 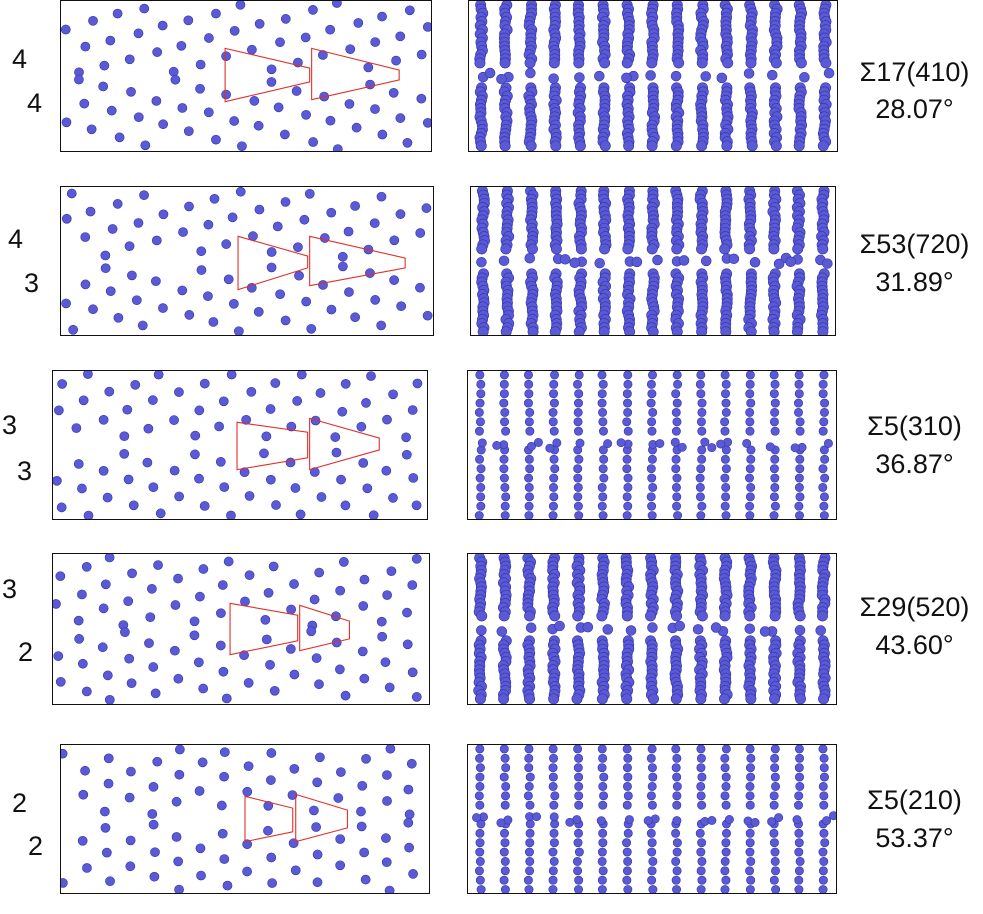 What do you see at coordinates (914, 645) in the screenshot?
I see `angle-label: 43.60°` at bounding box center [914, 645].